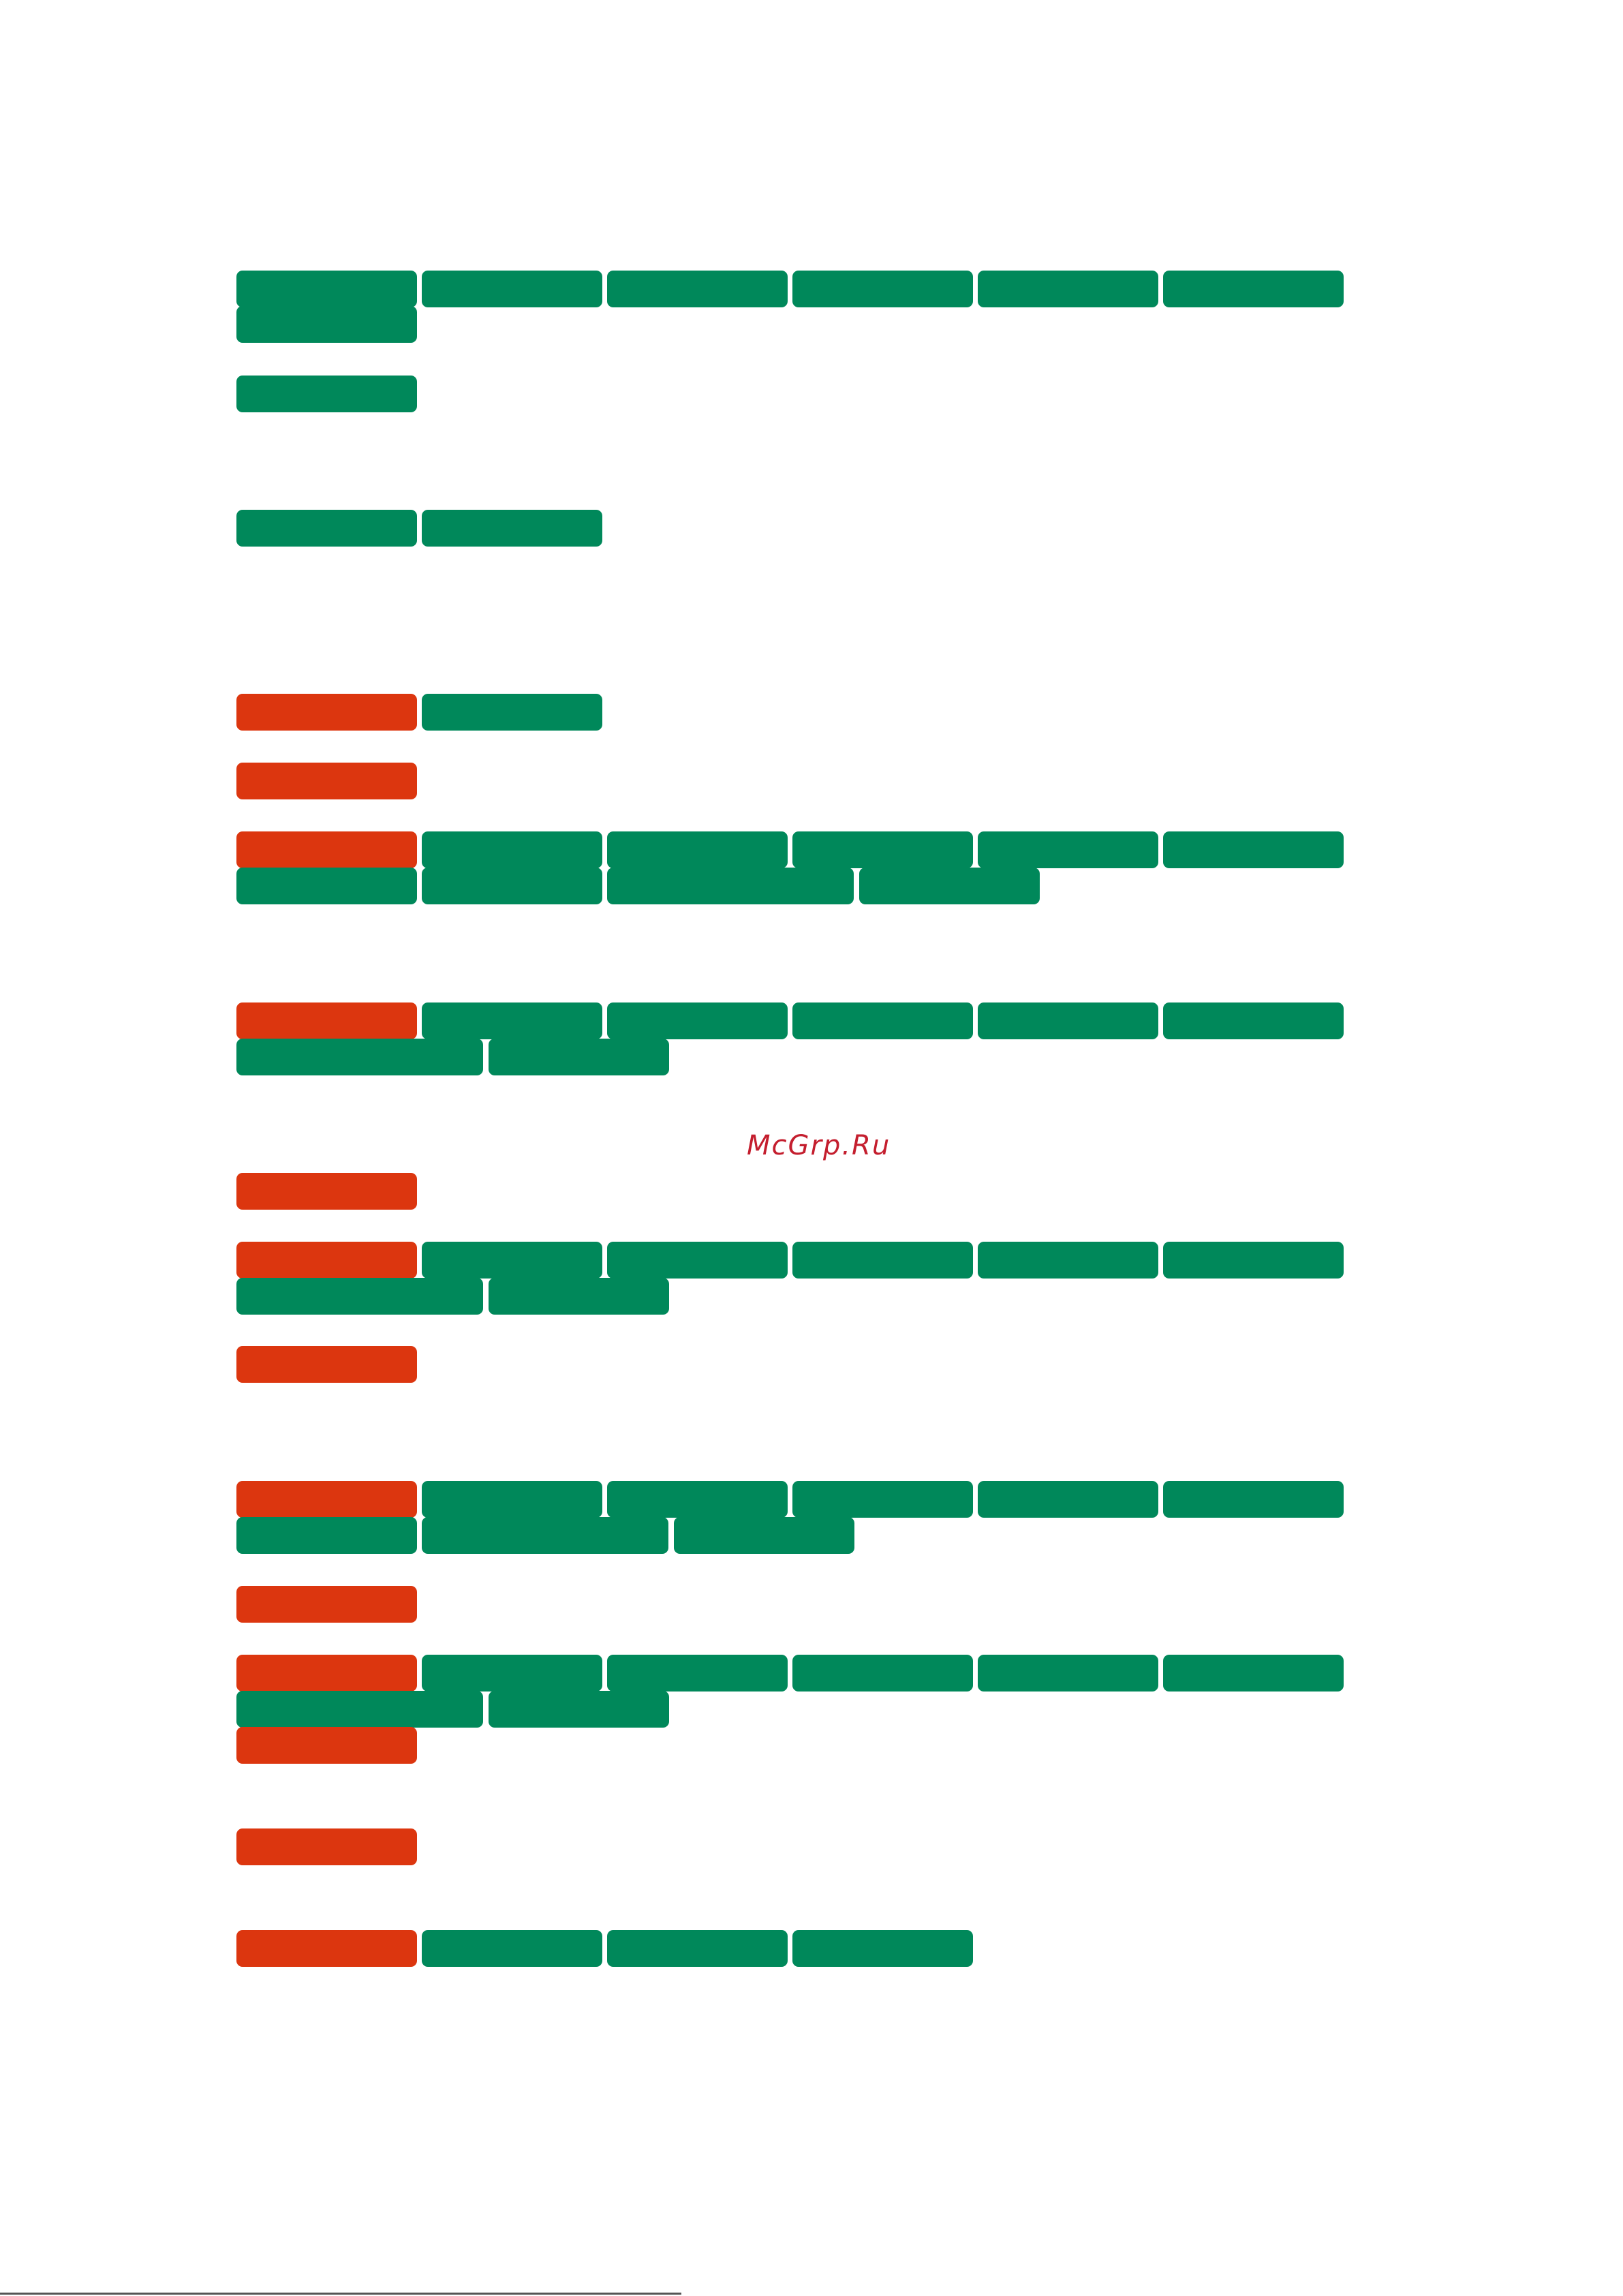 The height and width of the screenshot is (2296, 1623). I want to click on watermark: McGrp.Ru, so click(819, 1145).